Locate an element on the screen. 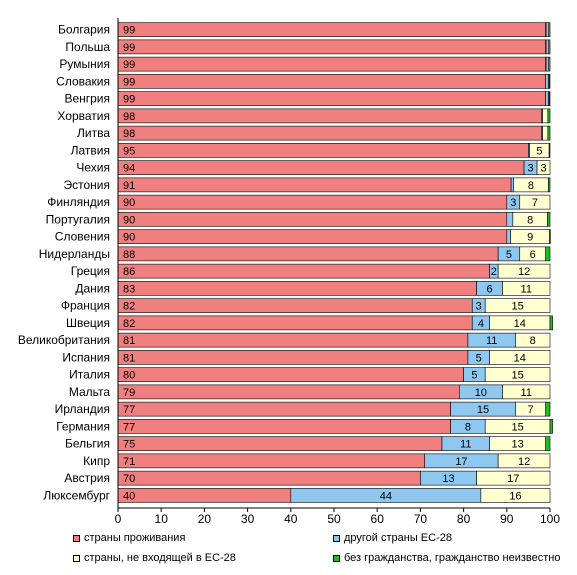 This screenshot has height=575, width=577. x-tick-label: 70 is located at coordinates (421, 519).